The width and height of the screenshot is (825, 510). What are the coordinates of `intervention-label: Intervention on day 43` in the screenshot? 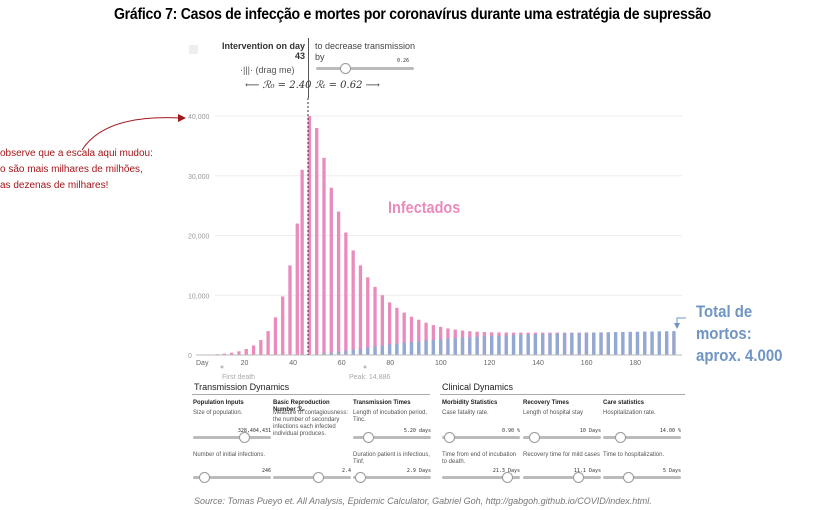 It's located at (252, 51).